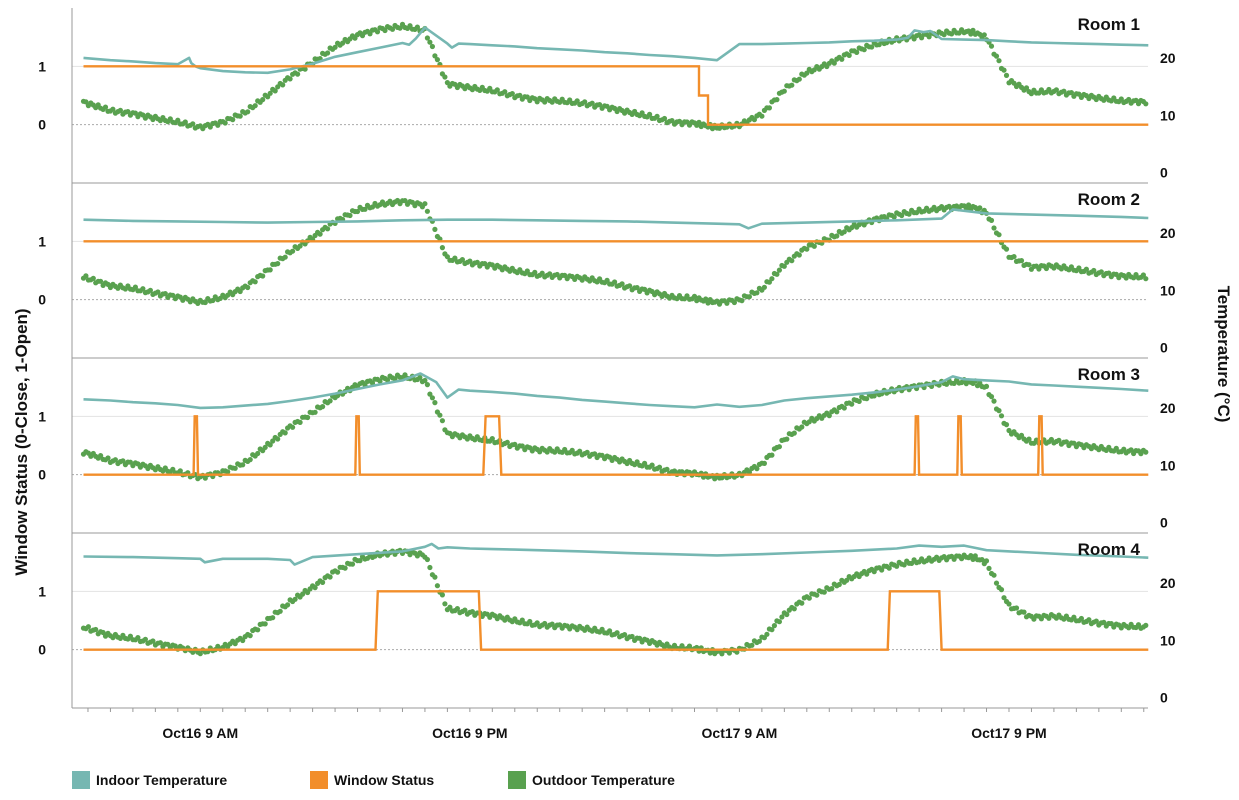 This screenshot has width=1239, height=800. Describe the element at coordinates (1168, 290) in the screenshot. I see `y-right-tick-label: 10` at that location.